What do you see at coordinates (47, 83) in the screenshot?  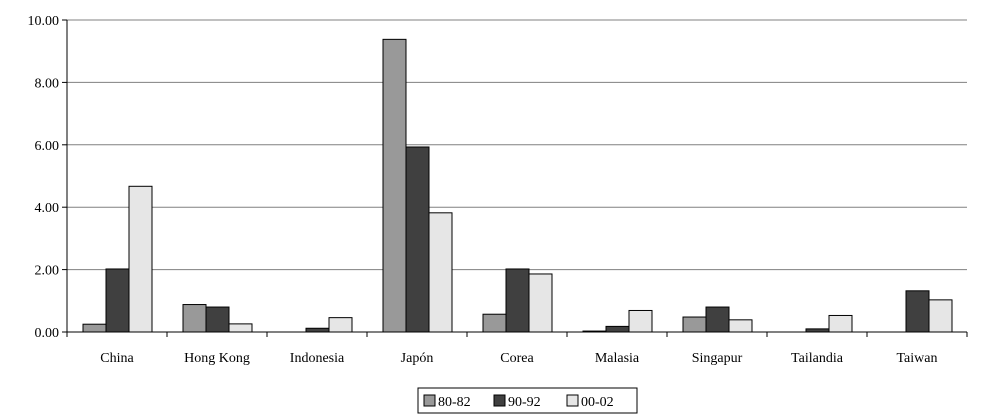 I see `y-tick-label: 8.00` at bounding box center [47, 83].